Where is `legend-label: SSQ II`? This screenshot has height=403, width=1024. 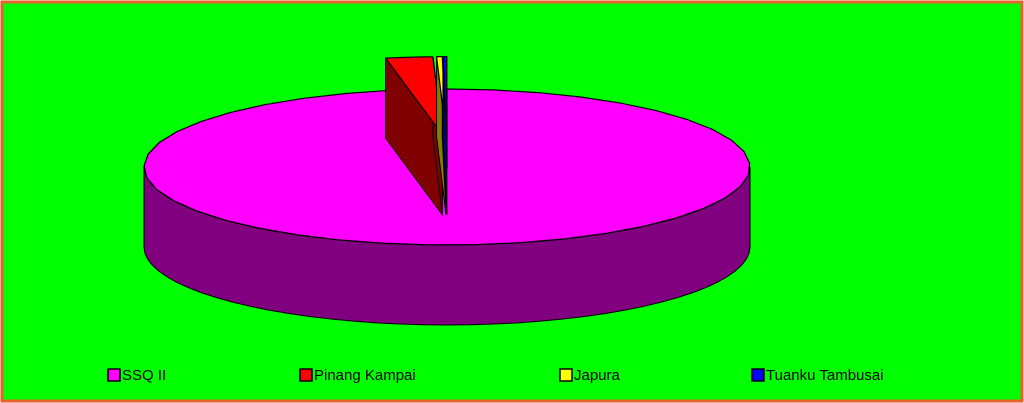 legend-label: SSQ II is located at coordinates (144, 375).